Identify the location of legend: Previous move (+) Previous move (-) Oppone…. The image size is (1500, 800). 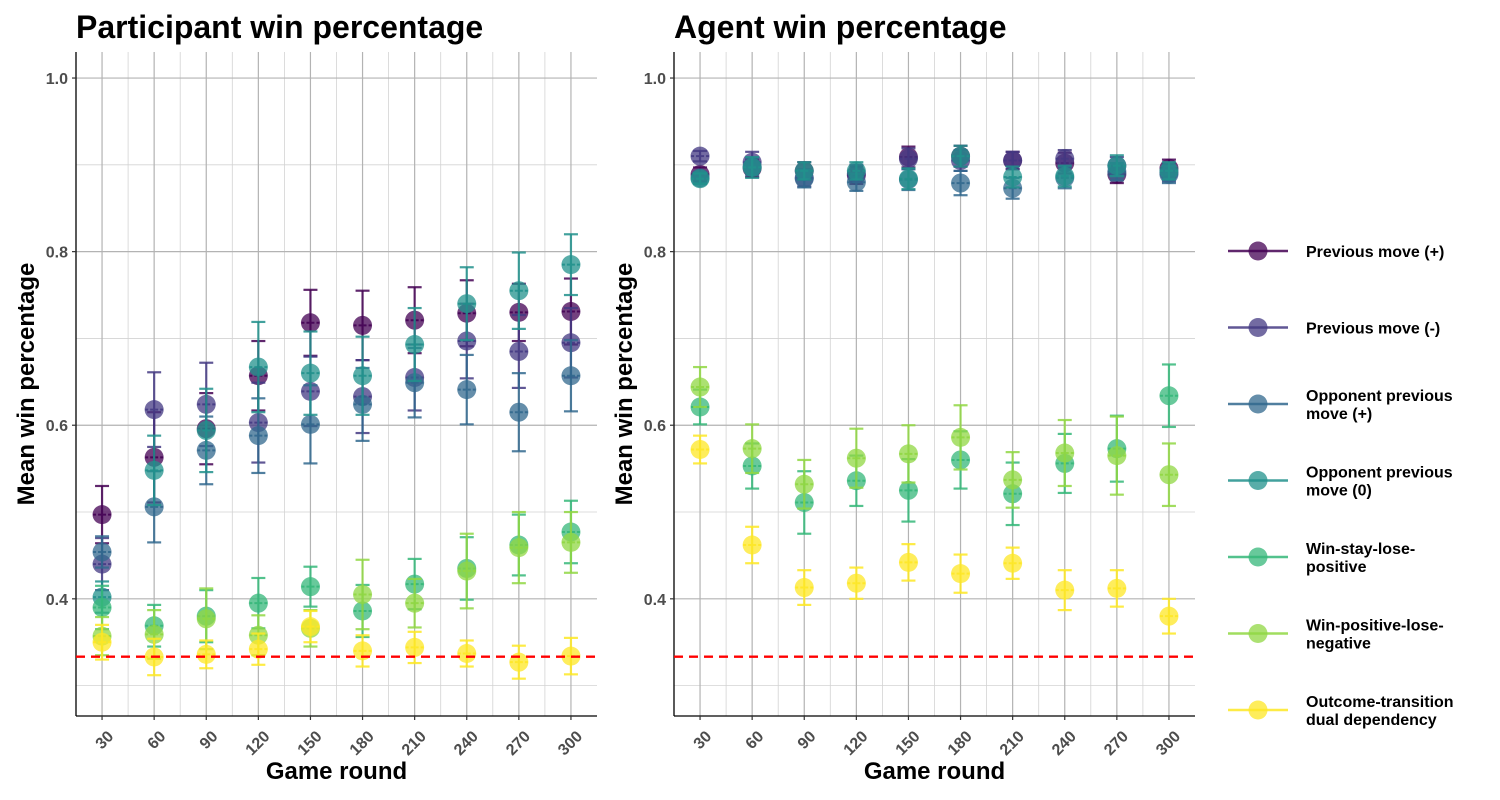
(1341, 485).